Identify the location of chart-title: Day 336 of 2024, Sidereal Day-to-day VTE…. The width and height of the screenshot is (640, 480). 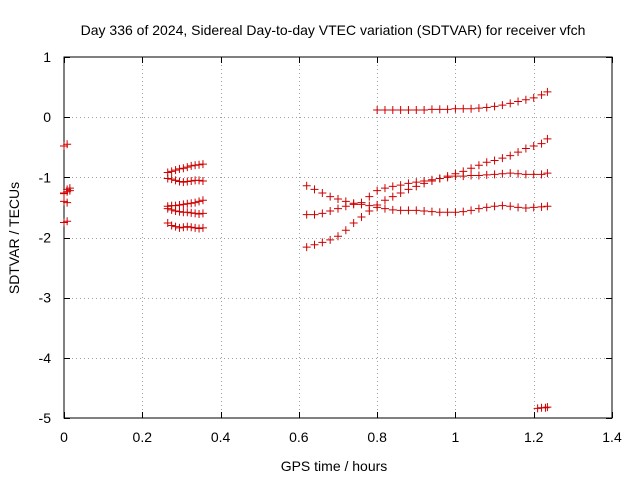
(333, 30).